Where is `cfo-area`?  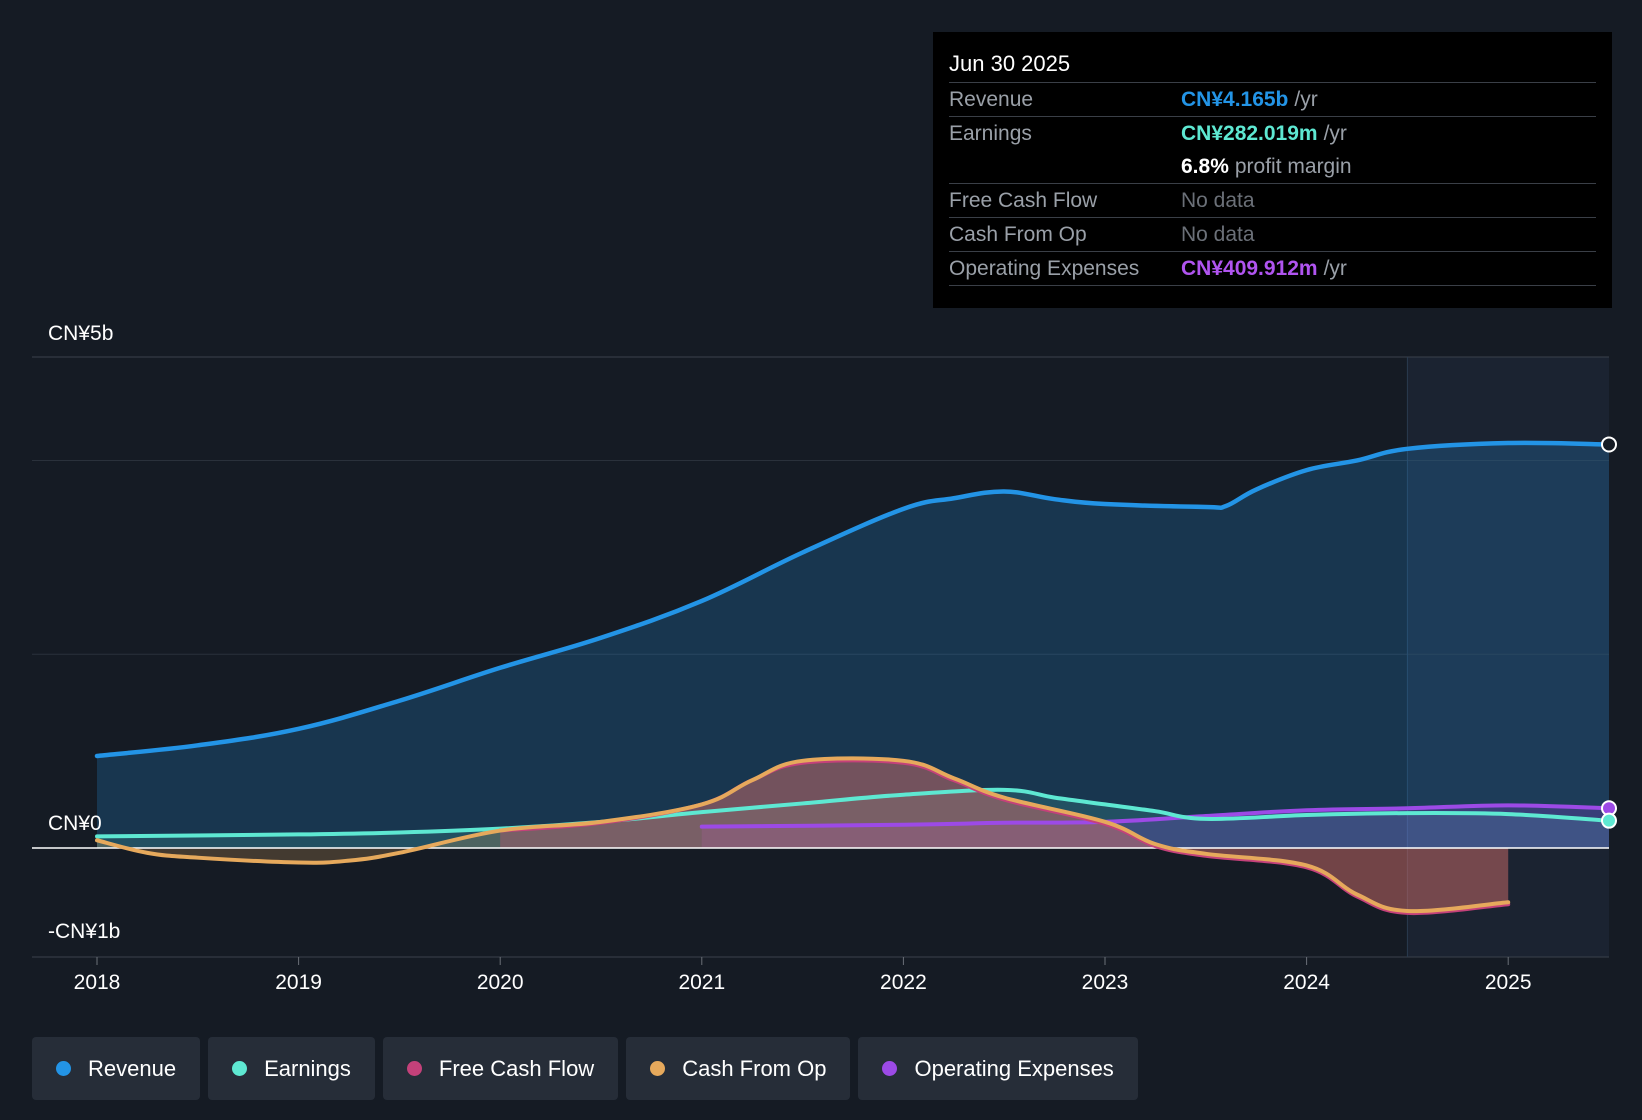
cfo-area is located at coordinates (803, 835).